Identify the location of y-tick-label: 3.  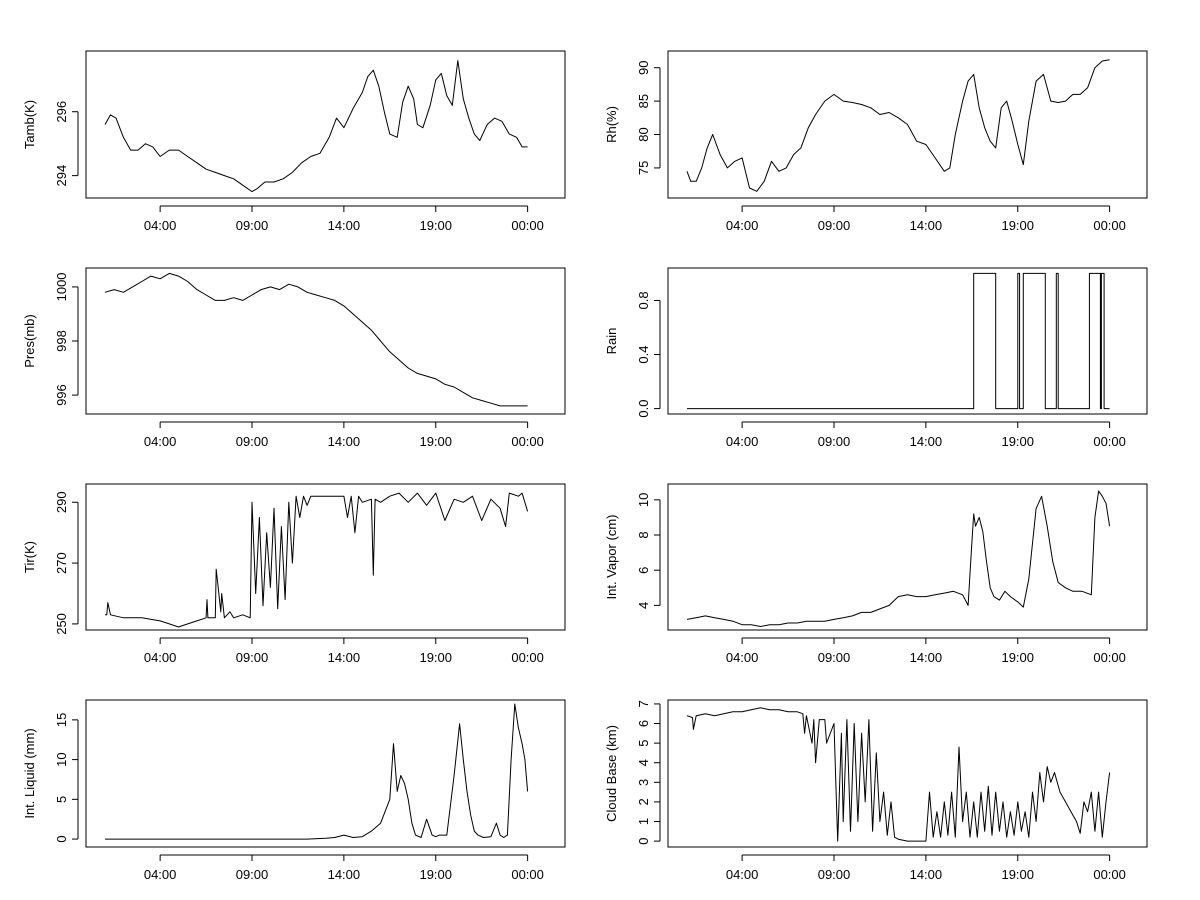
(643, 782).